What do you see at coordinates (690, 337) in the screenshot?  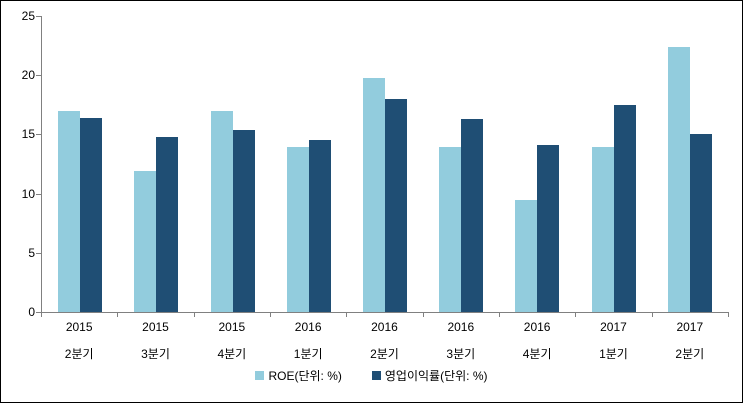 I see `x-category-label: 2017 2분기` at bounding box center [690, 337].